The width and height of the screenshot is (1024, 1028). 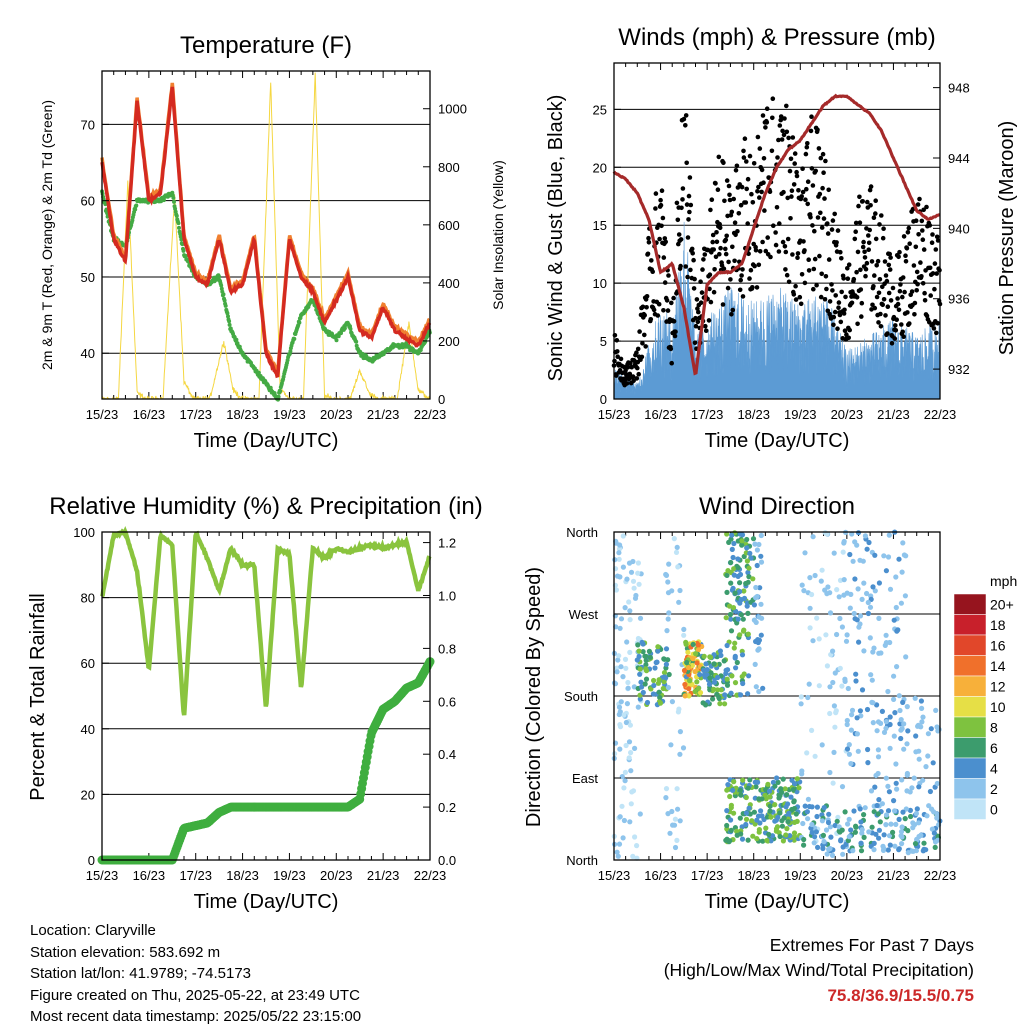 What do you see at coordinates (994, 727) in the screenshot?
I see `legend-label: 8` at bounding box center [994, 727].